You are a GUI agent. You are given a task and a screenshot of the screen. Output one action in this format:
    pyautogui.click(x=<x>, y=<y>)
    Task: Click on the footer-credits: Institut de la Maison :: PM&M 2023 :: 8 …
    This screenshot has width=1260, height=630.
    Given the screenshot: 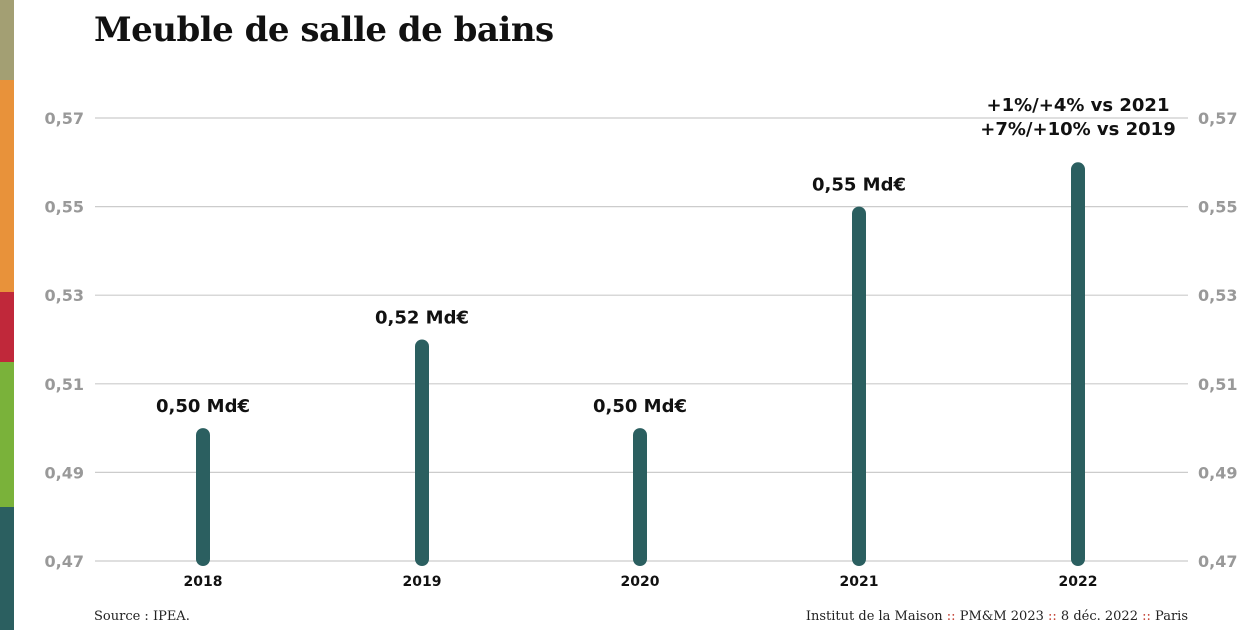 What is the action you would take?
    pyautogui.click(x=997, y=616)
    